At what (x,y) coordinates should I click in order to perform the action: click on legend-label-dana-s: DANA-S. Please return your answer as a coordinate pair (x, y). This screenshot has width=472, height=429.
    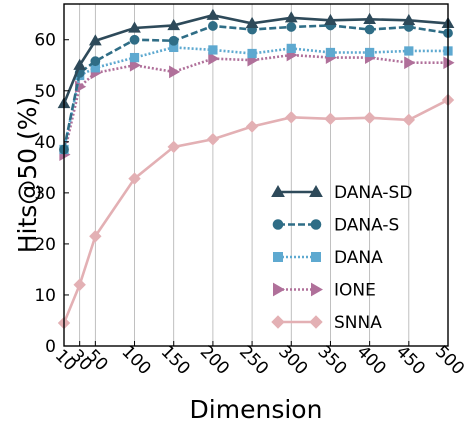
    Looking at the image, I should click on (366, 226).